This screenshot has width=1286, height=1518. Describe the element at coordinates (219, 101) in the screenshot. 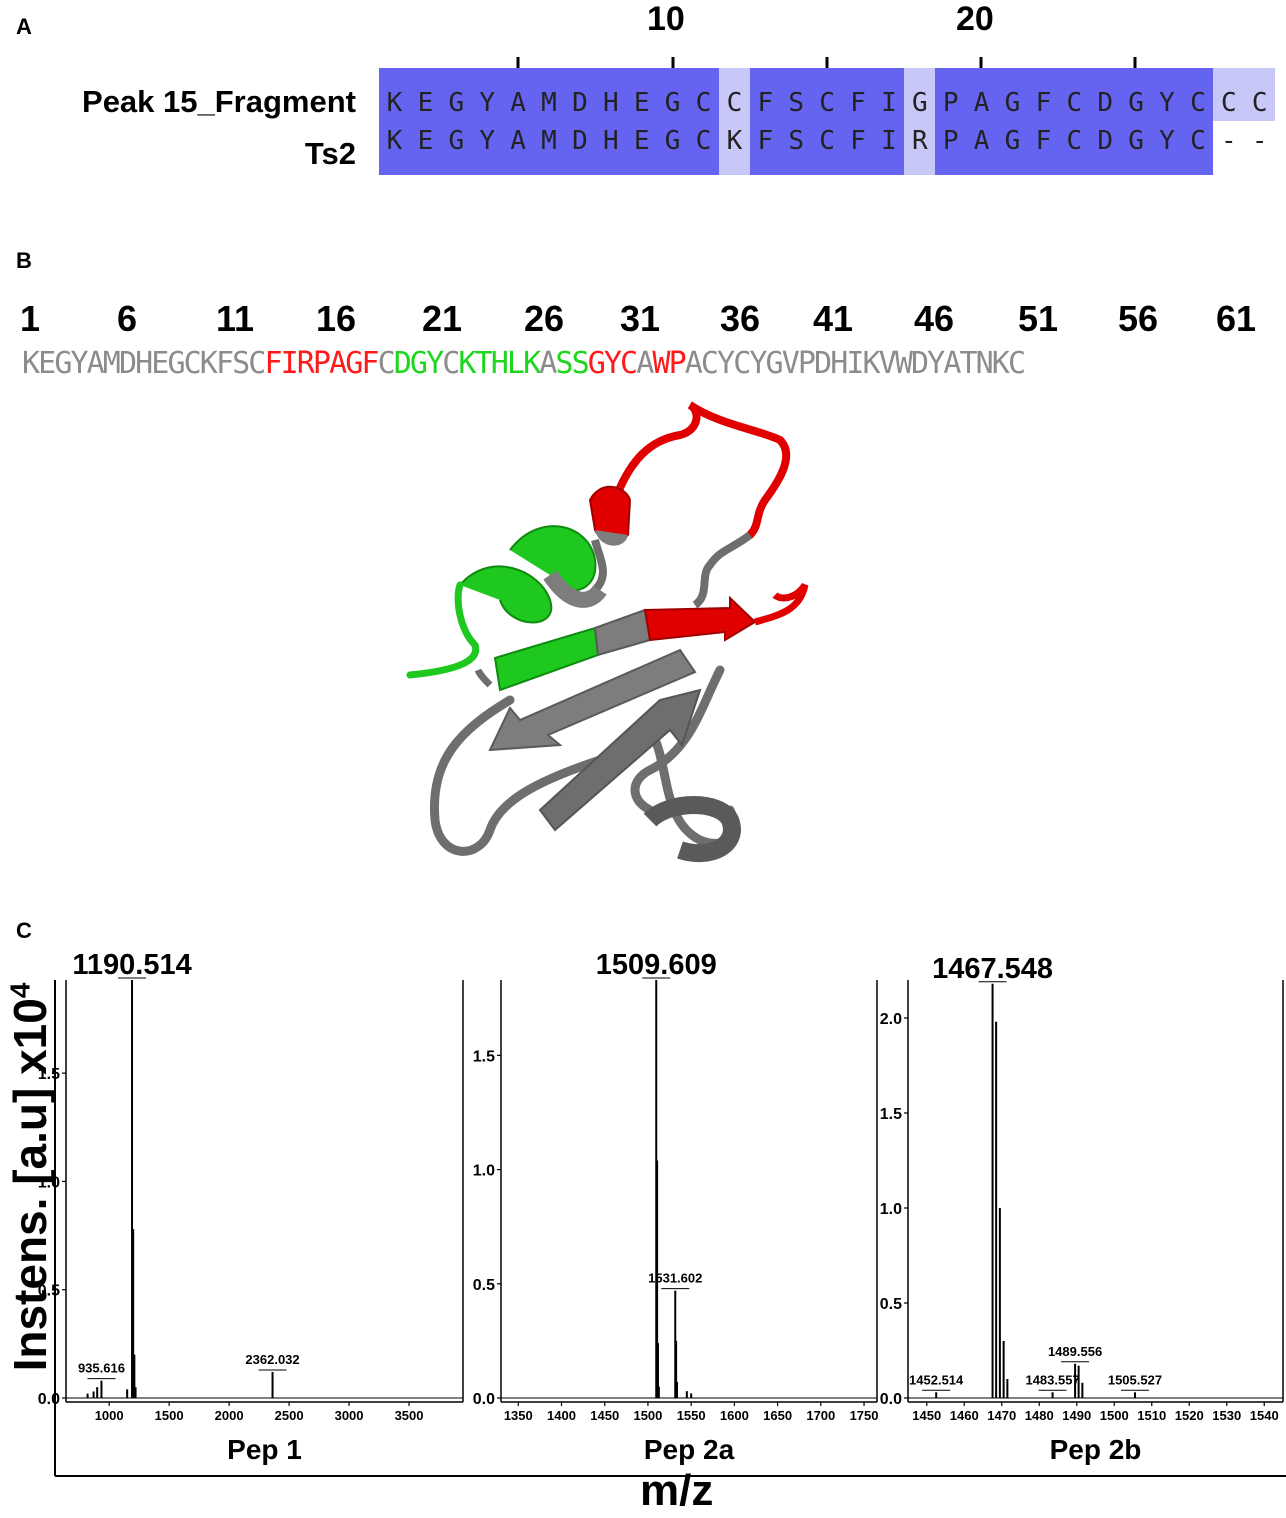

I see `sequence-name-peak15: Peak 15_Fragment` at that location.